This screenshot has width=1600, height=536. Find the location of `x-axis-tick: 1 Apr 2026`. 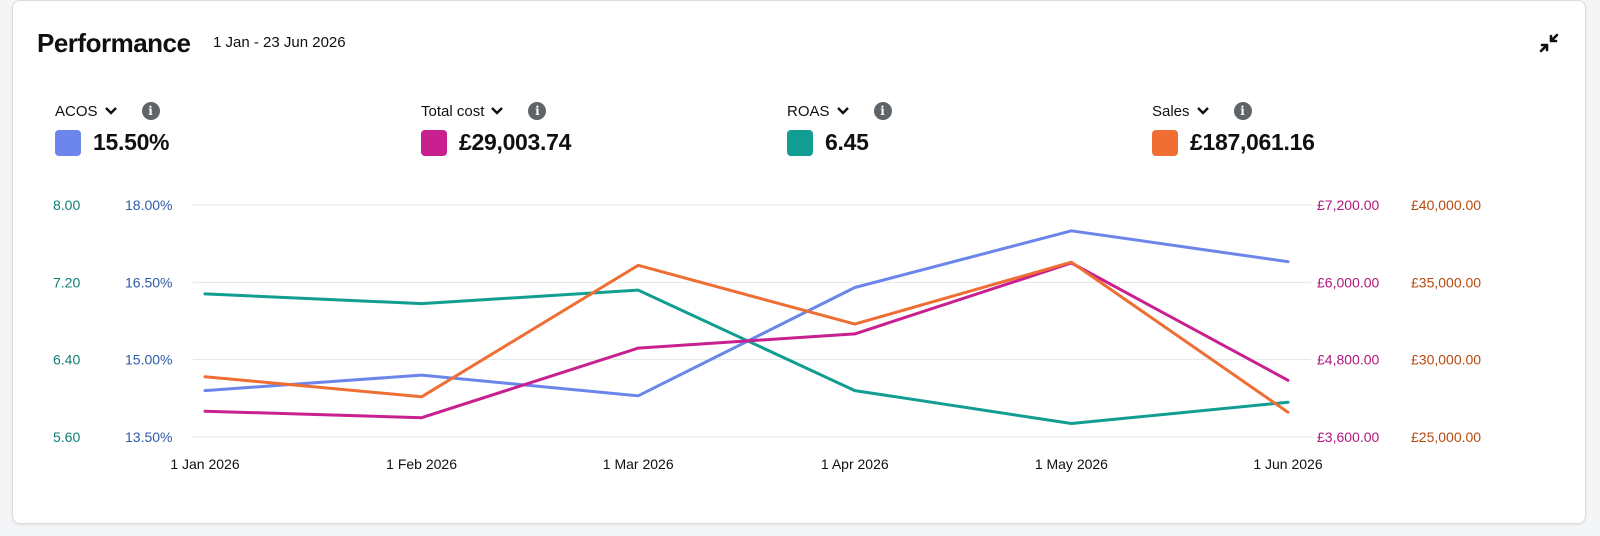

x-axis-tick: 1 Apr 2026 is located at coordinates (855, 464).